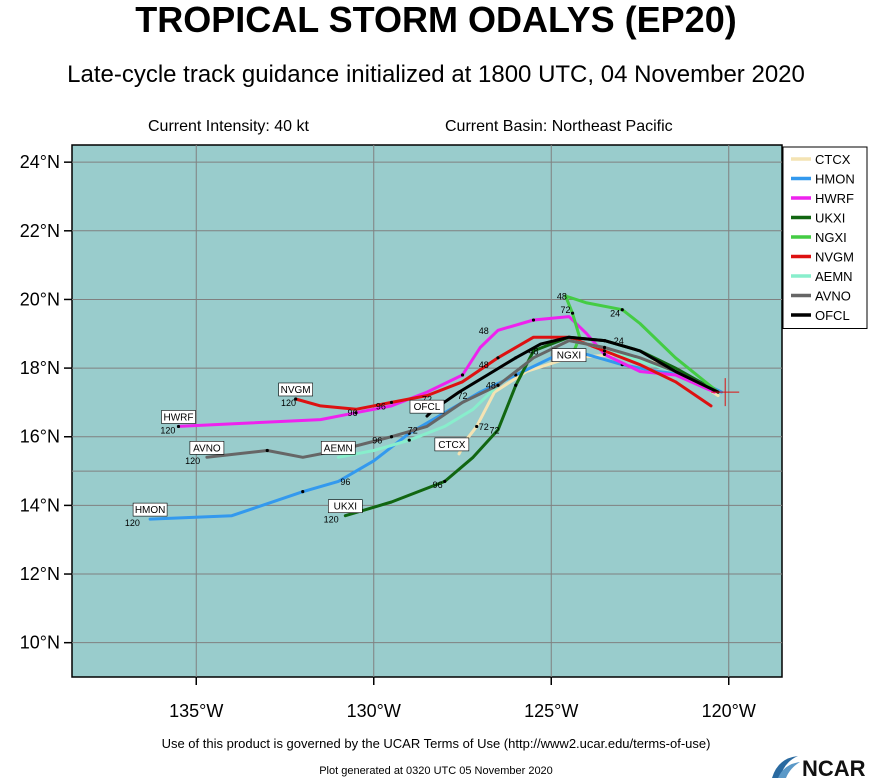  What do you see at coordinates (831, 237) in the screenshot?
I see `legend-label-ngxi: NGXI` at bounding box center [831, 237].